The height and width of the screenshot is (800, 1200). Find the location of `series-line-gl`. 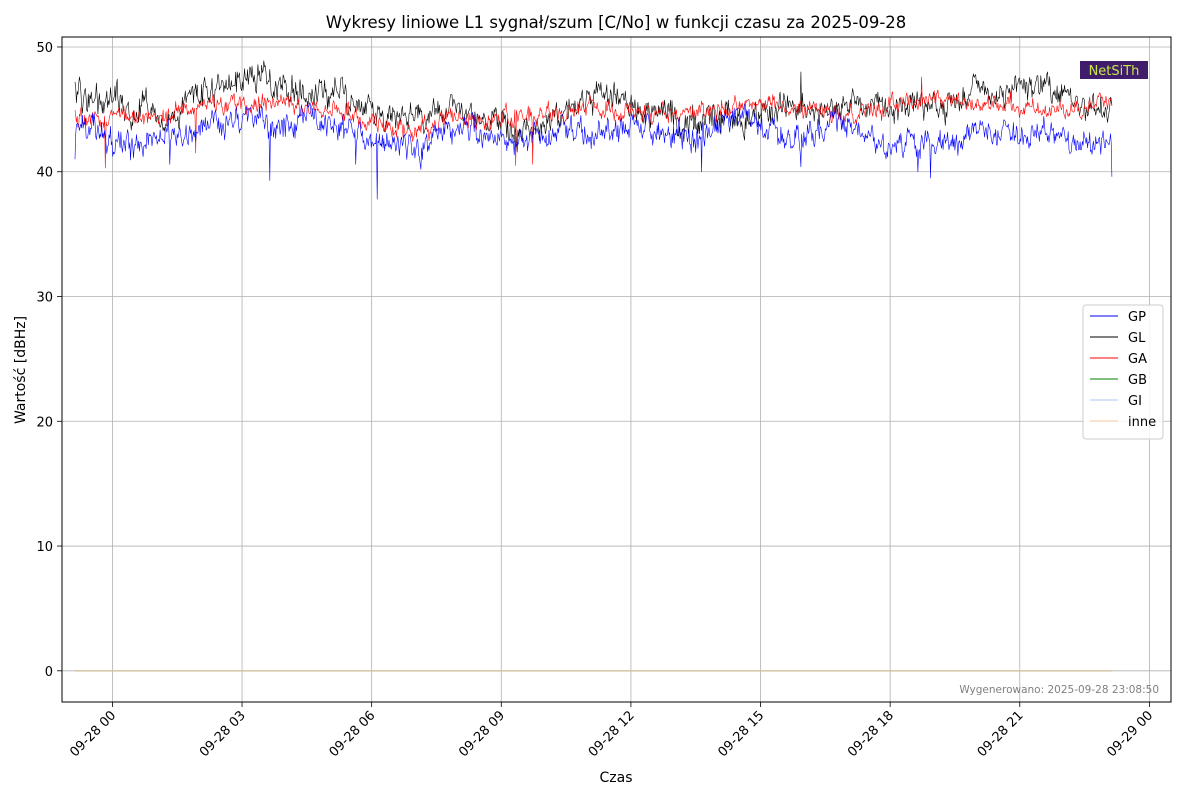

series-line-gl is located at coordinates (593, 106).